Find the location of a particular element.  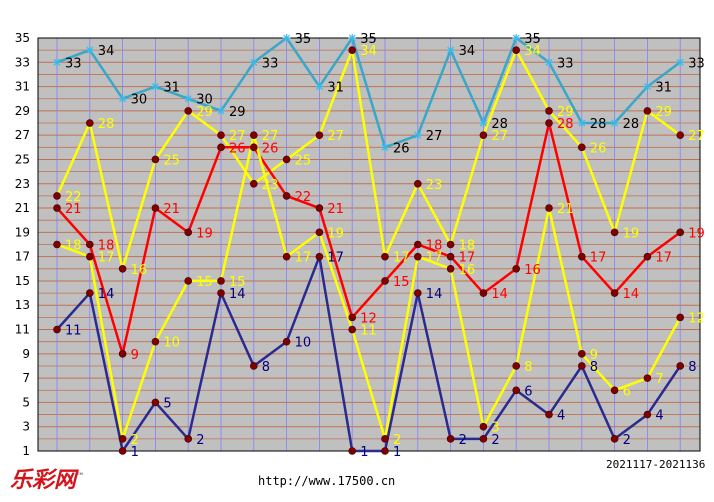

series-4-value-label: 6 is located at coordinates (627, 391).